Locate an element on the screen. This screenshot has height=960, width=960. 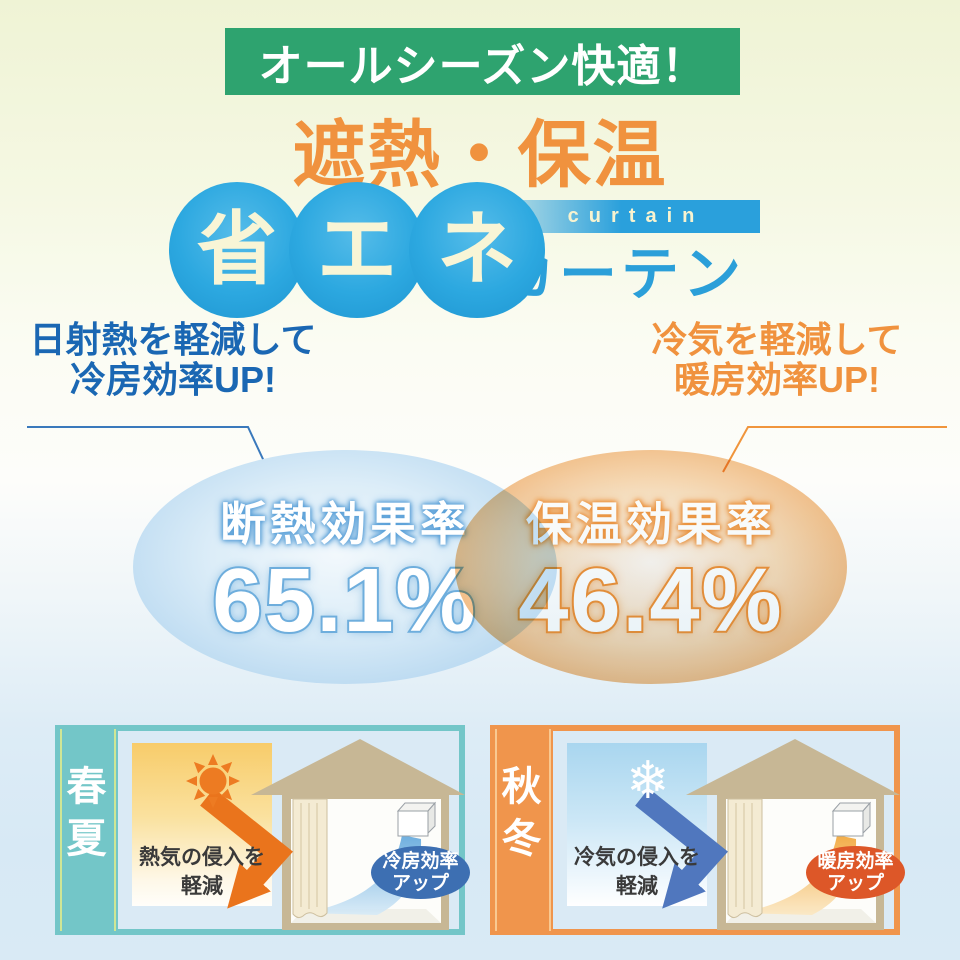
insulation-stat-value: 65.1% is located at coordinates (344, 600).